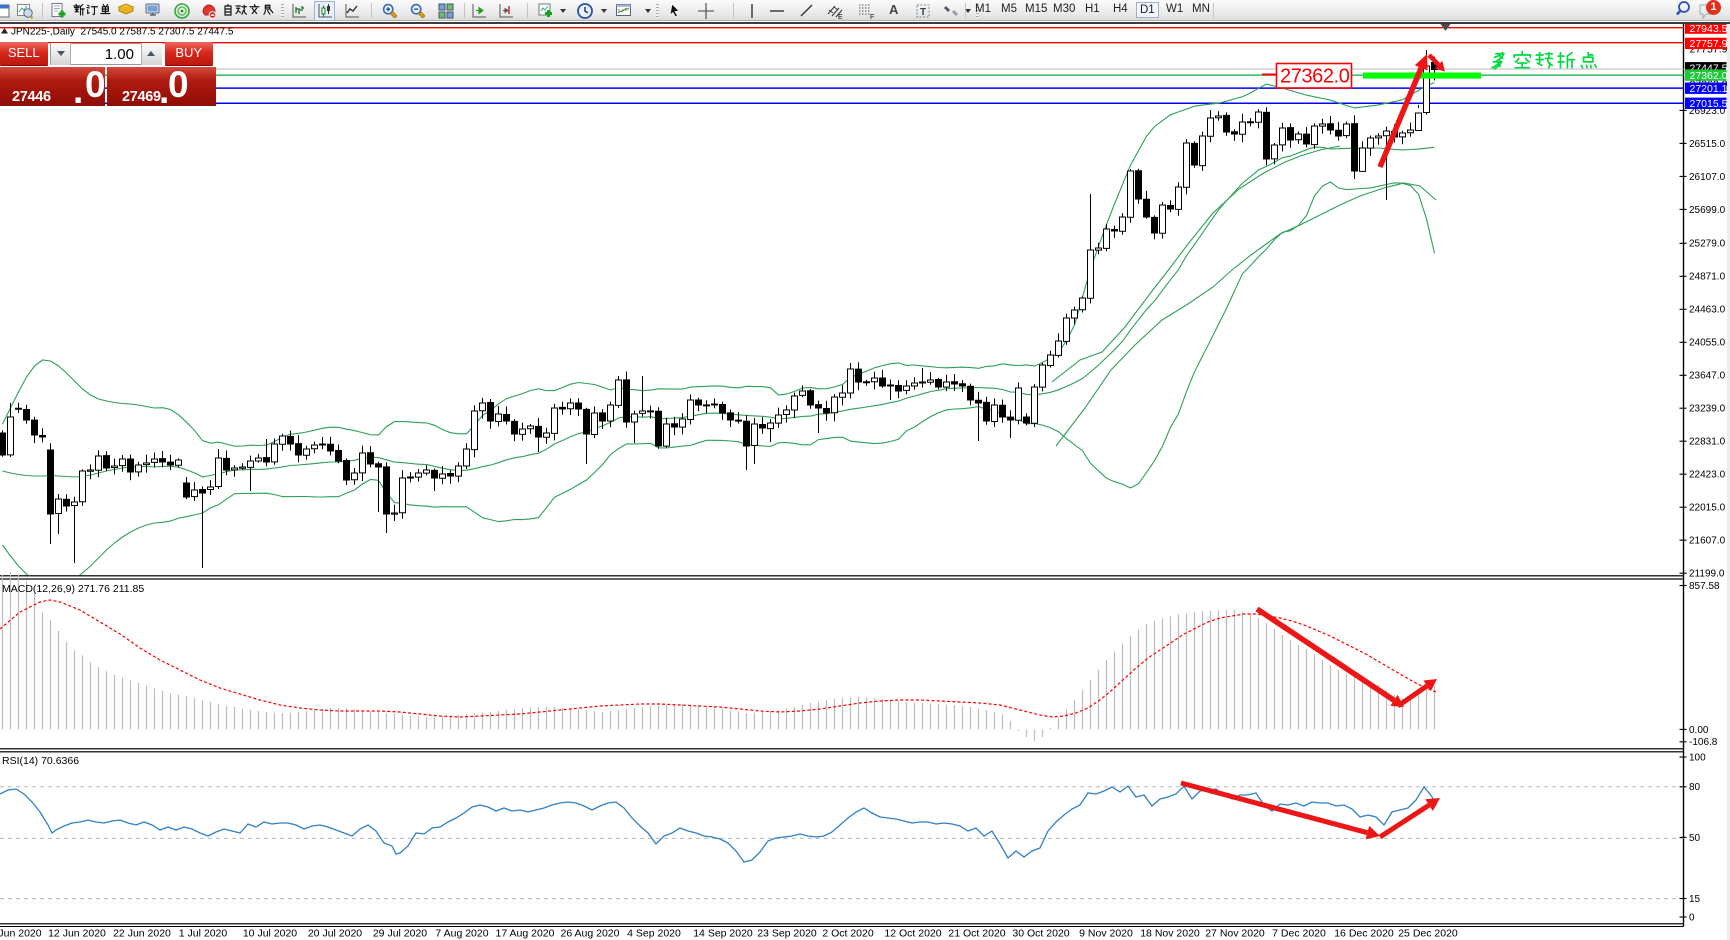 The image size is (1730, 940). What do you see at coordinates (654, 934) in the screenshot?
I see `svg-text: 4 Sep 2020` at bounding box center [654, 934].